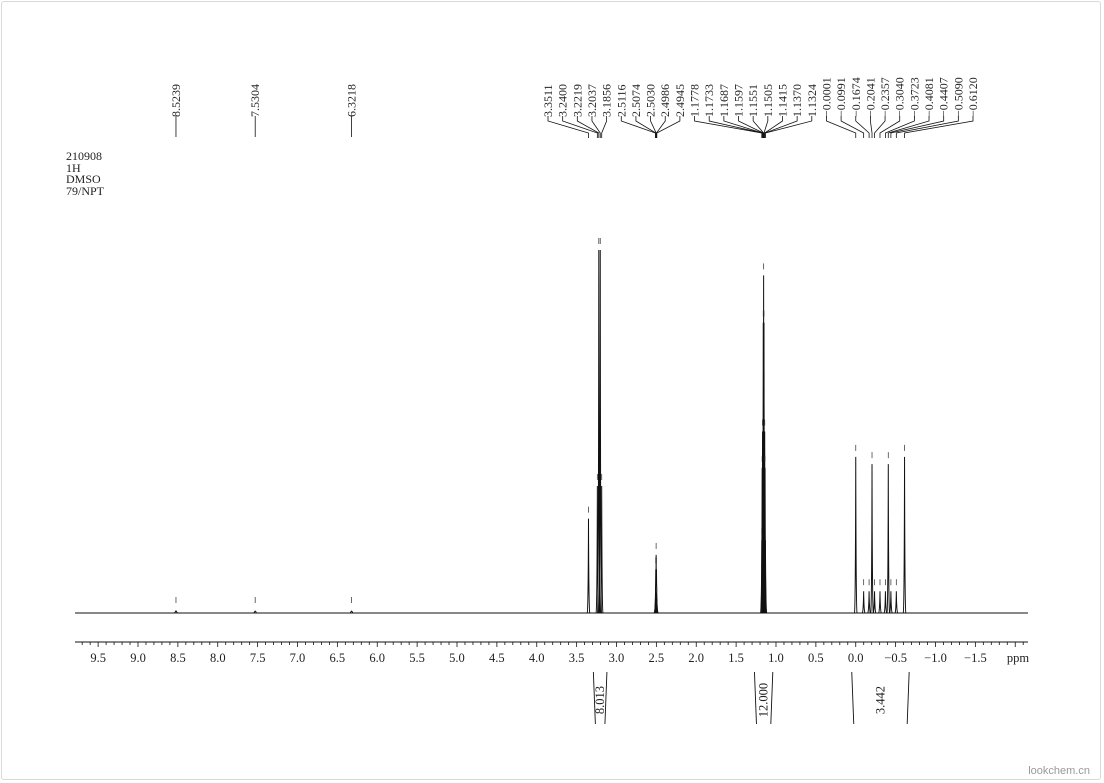  I want to click on x-tick-label: −1.5, so click(975, 658).